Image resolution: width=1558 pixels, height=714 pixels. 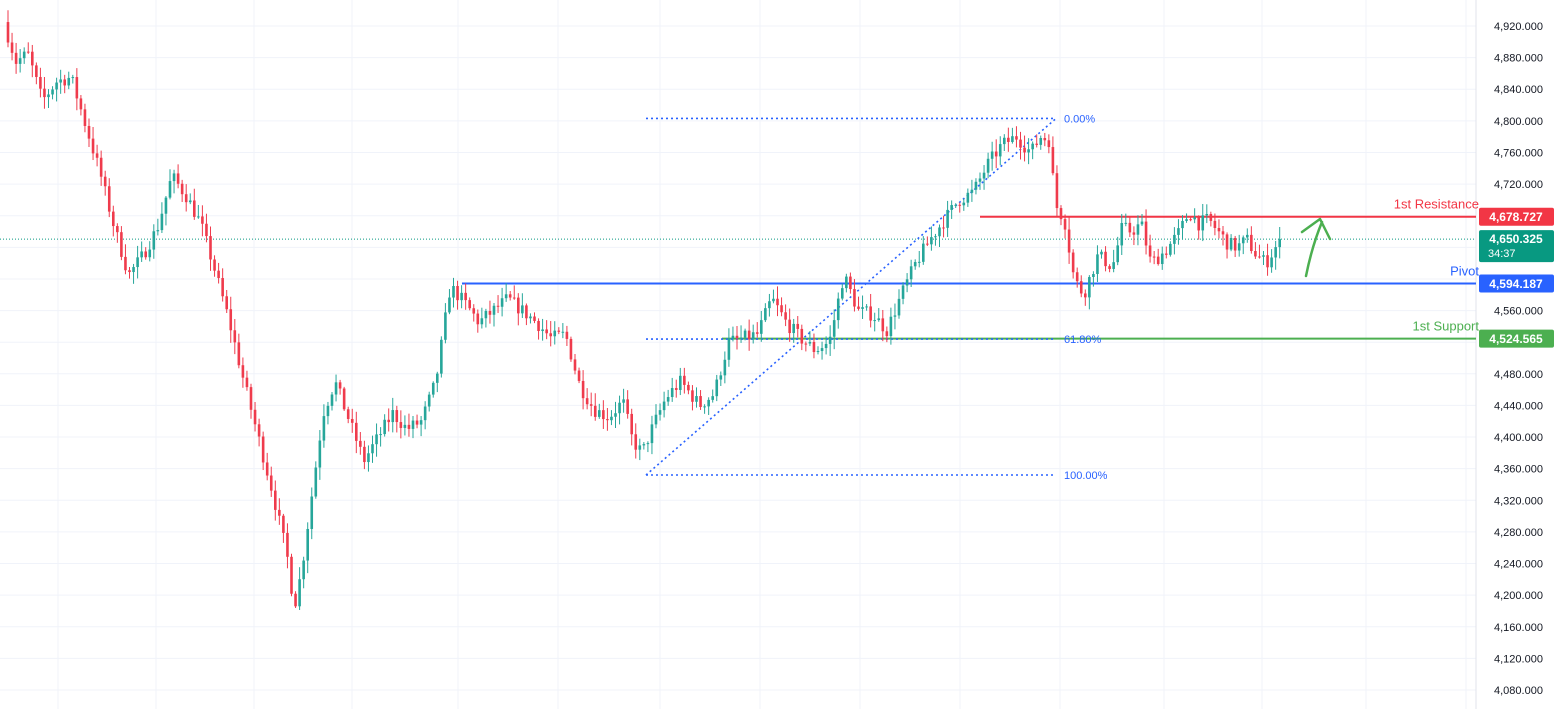 I want to click on fib-trend-line, so click(x=851, y=296).